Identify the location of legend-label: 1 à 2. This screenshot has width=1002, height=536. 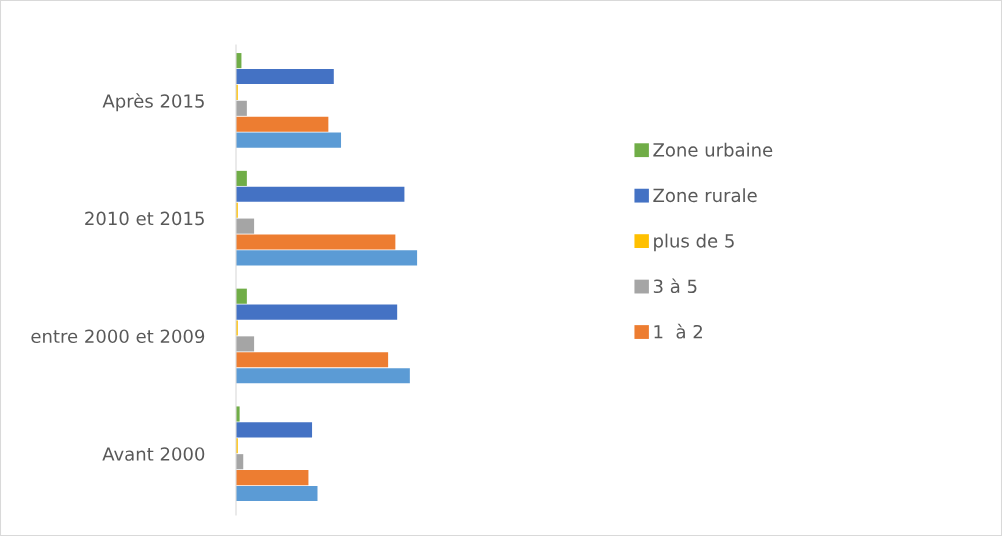
(678, 331).